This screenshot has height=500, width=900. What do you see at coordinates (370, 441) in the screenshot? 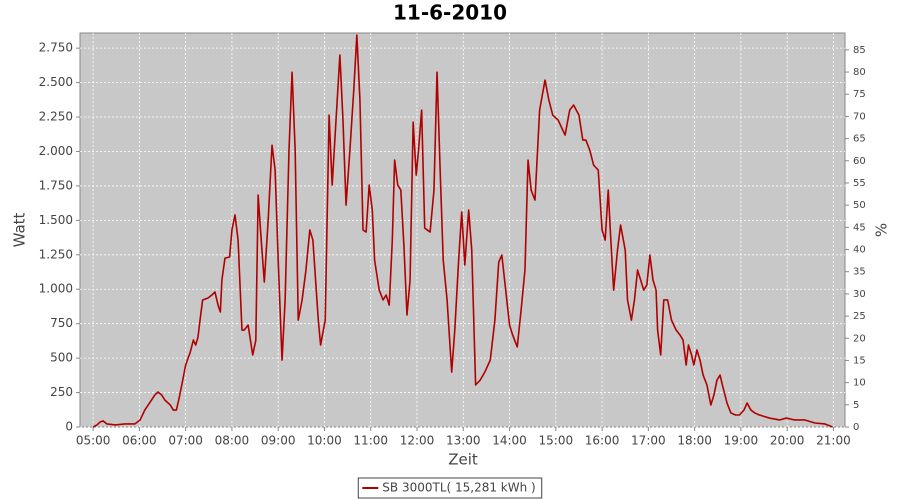
I see `x-tick-label: 11:00` at bounding box center [370, 441].